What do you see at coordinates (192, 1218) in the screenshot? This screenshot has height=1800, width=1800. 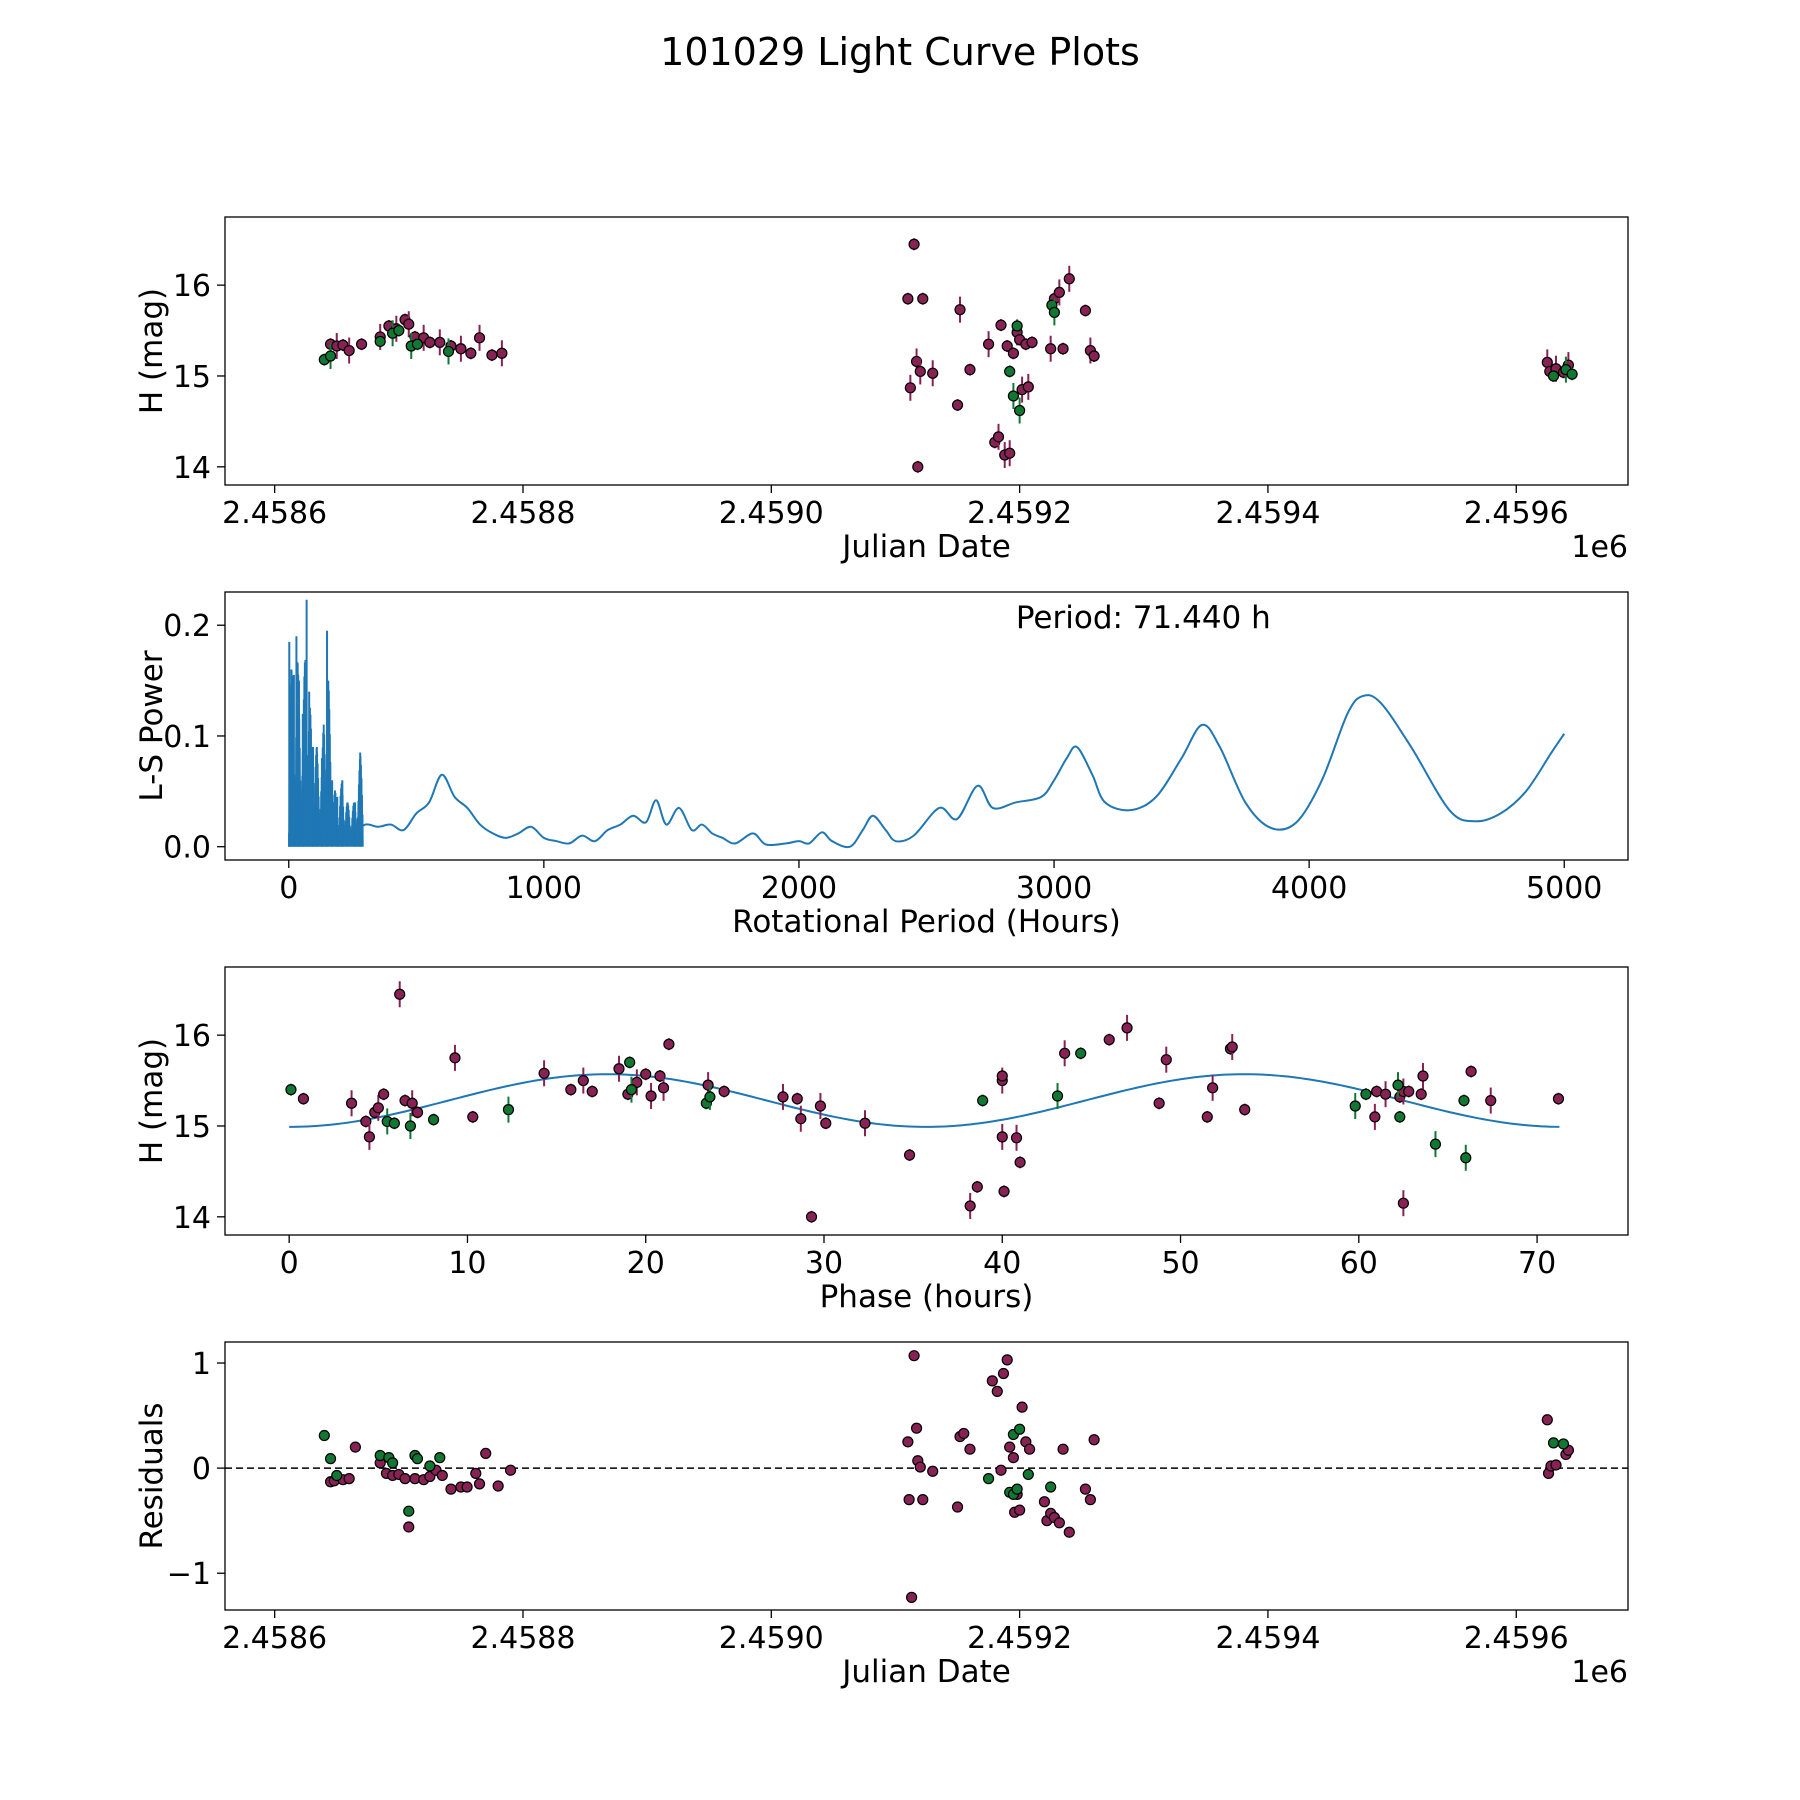 I see `y-tick-label: 14` at bounding box center [192, 1218].